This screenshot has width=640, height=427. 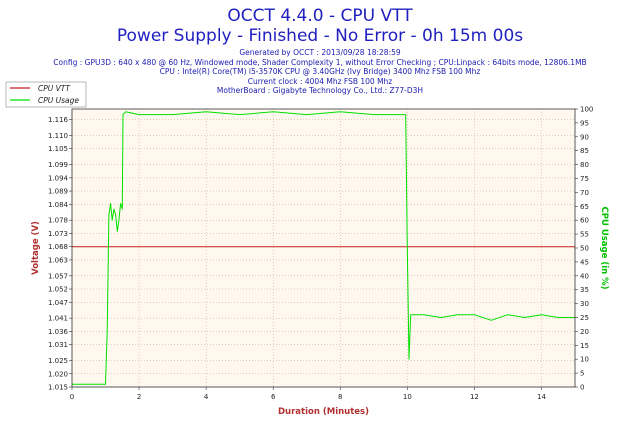 What do you see at coordinates (474, 397) in the screenshot?
I see `x-tick-label: 12` at bounding box center [474, 397].